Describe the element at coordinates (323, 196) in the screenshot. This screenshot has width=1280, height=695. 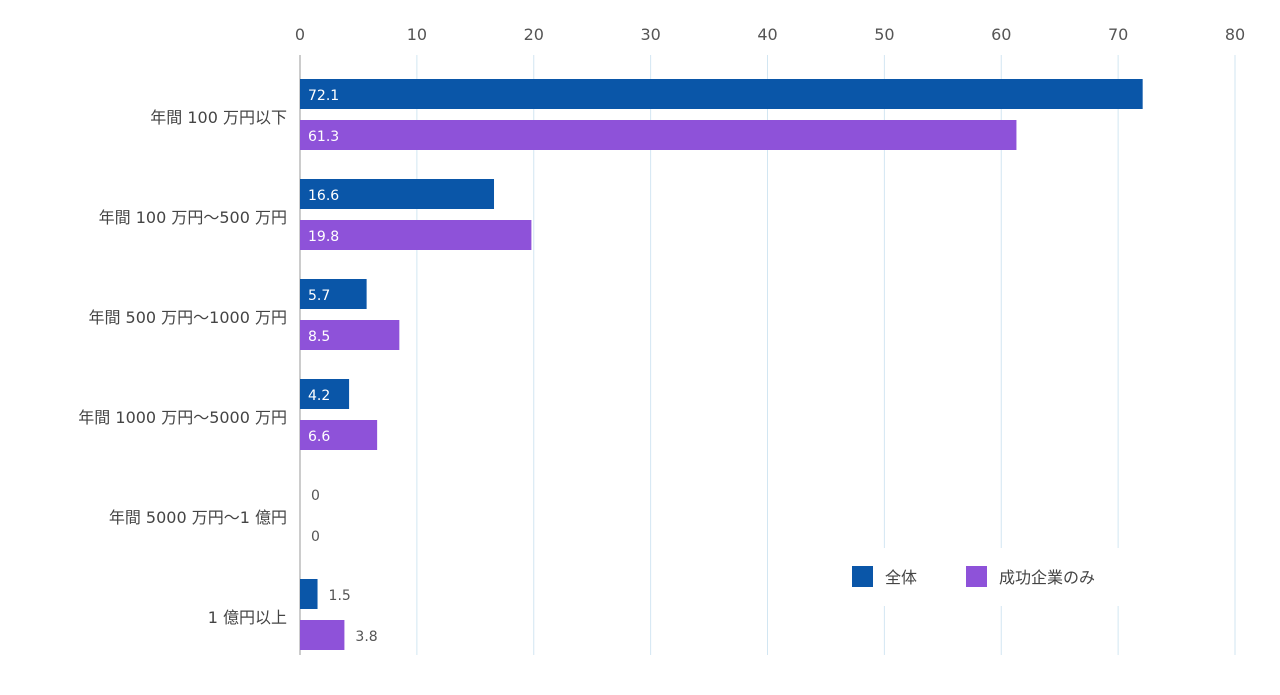
I see `data-label: 16.6` at that location.